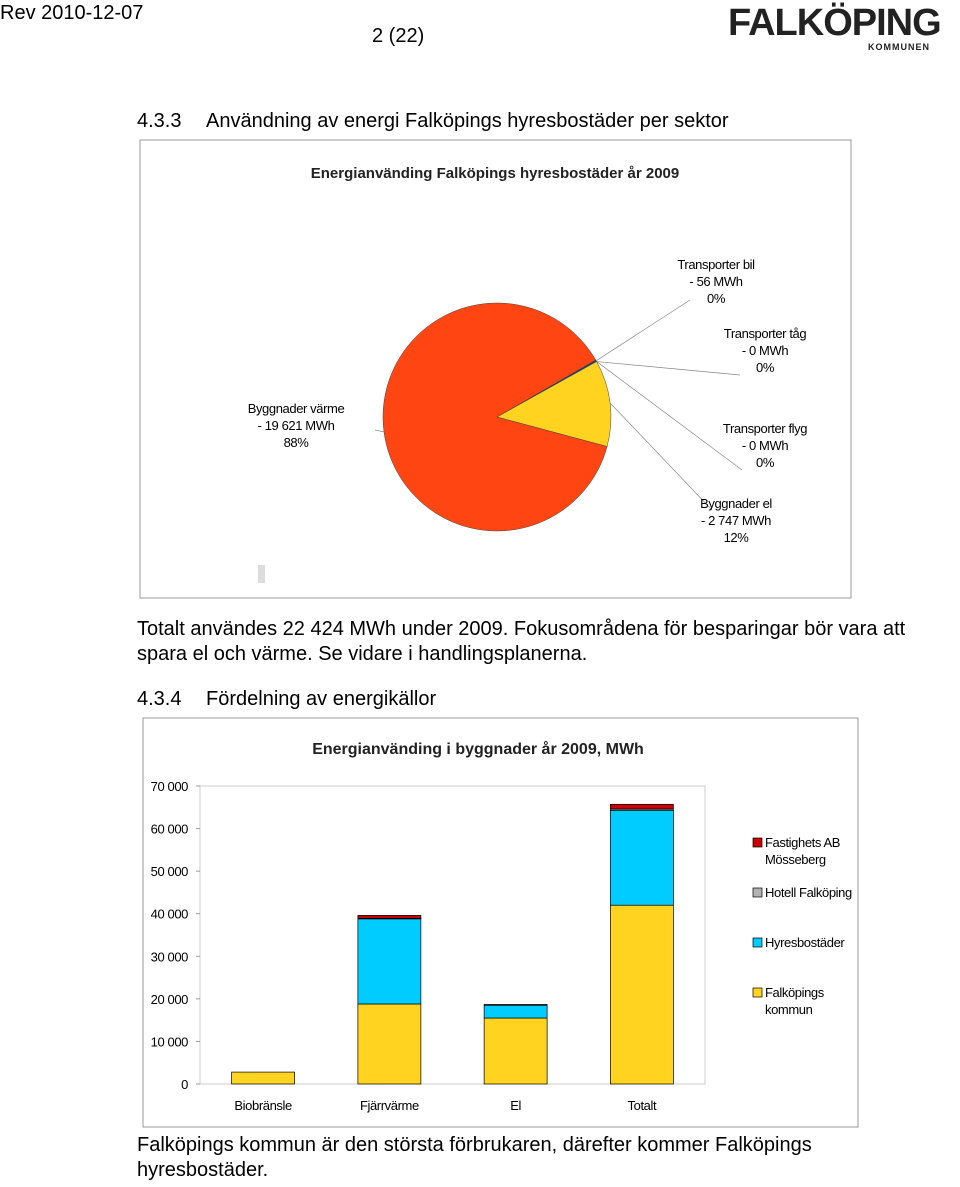 This screenshot has width=960, height=1187. What do you see at coordinates (736, 503) in the screenshot?
I see `slice-label: Byggnader el` at bounding box center [736, 503].